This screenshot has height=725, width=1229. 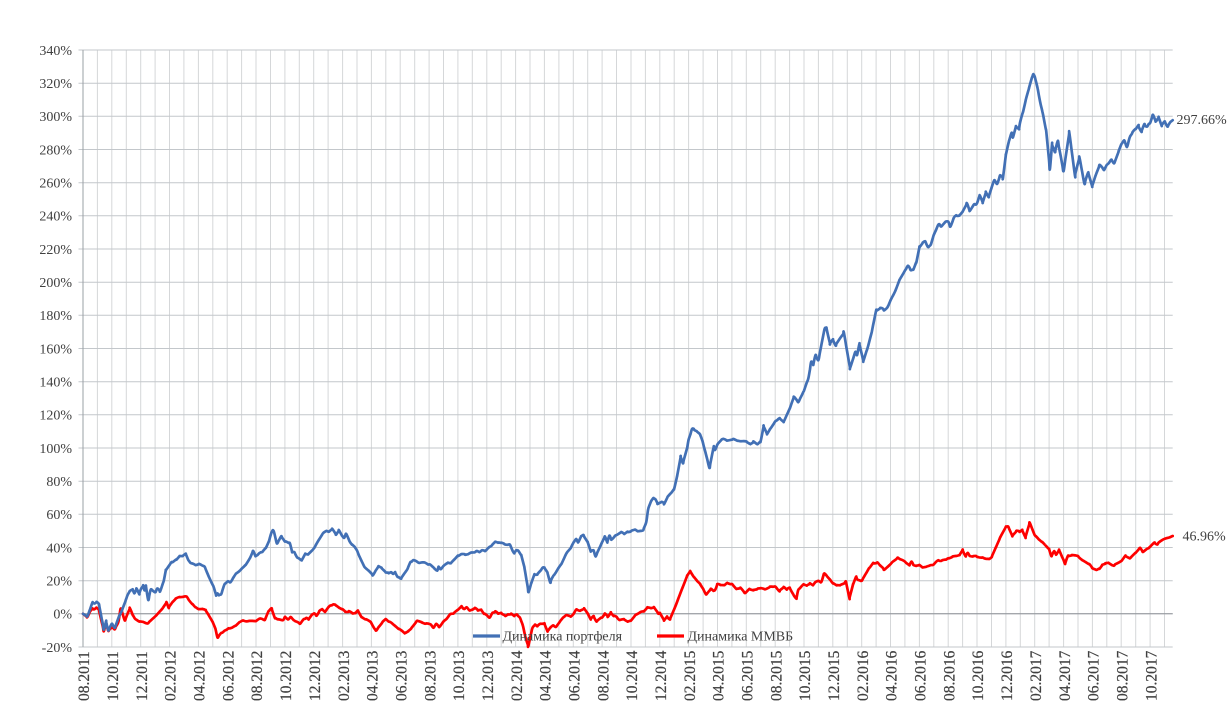 What do you see at coordinates (430, 675) in the screenshot?
I see `svg-text: 08.2013` at bounding box center [430, 675].